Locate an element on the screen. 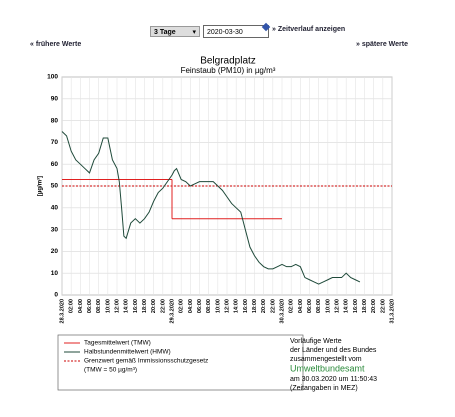 Image resolution: width=455 pixels, height=417 pixels. footer-timestamp: am 30.03.2020 um 11:50:43 is located at coordinates (333, 379).